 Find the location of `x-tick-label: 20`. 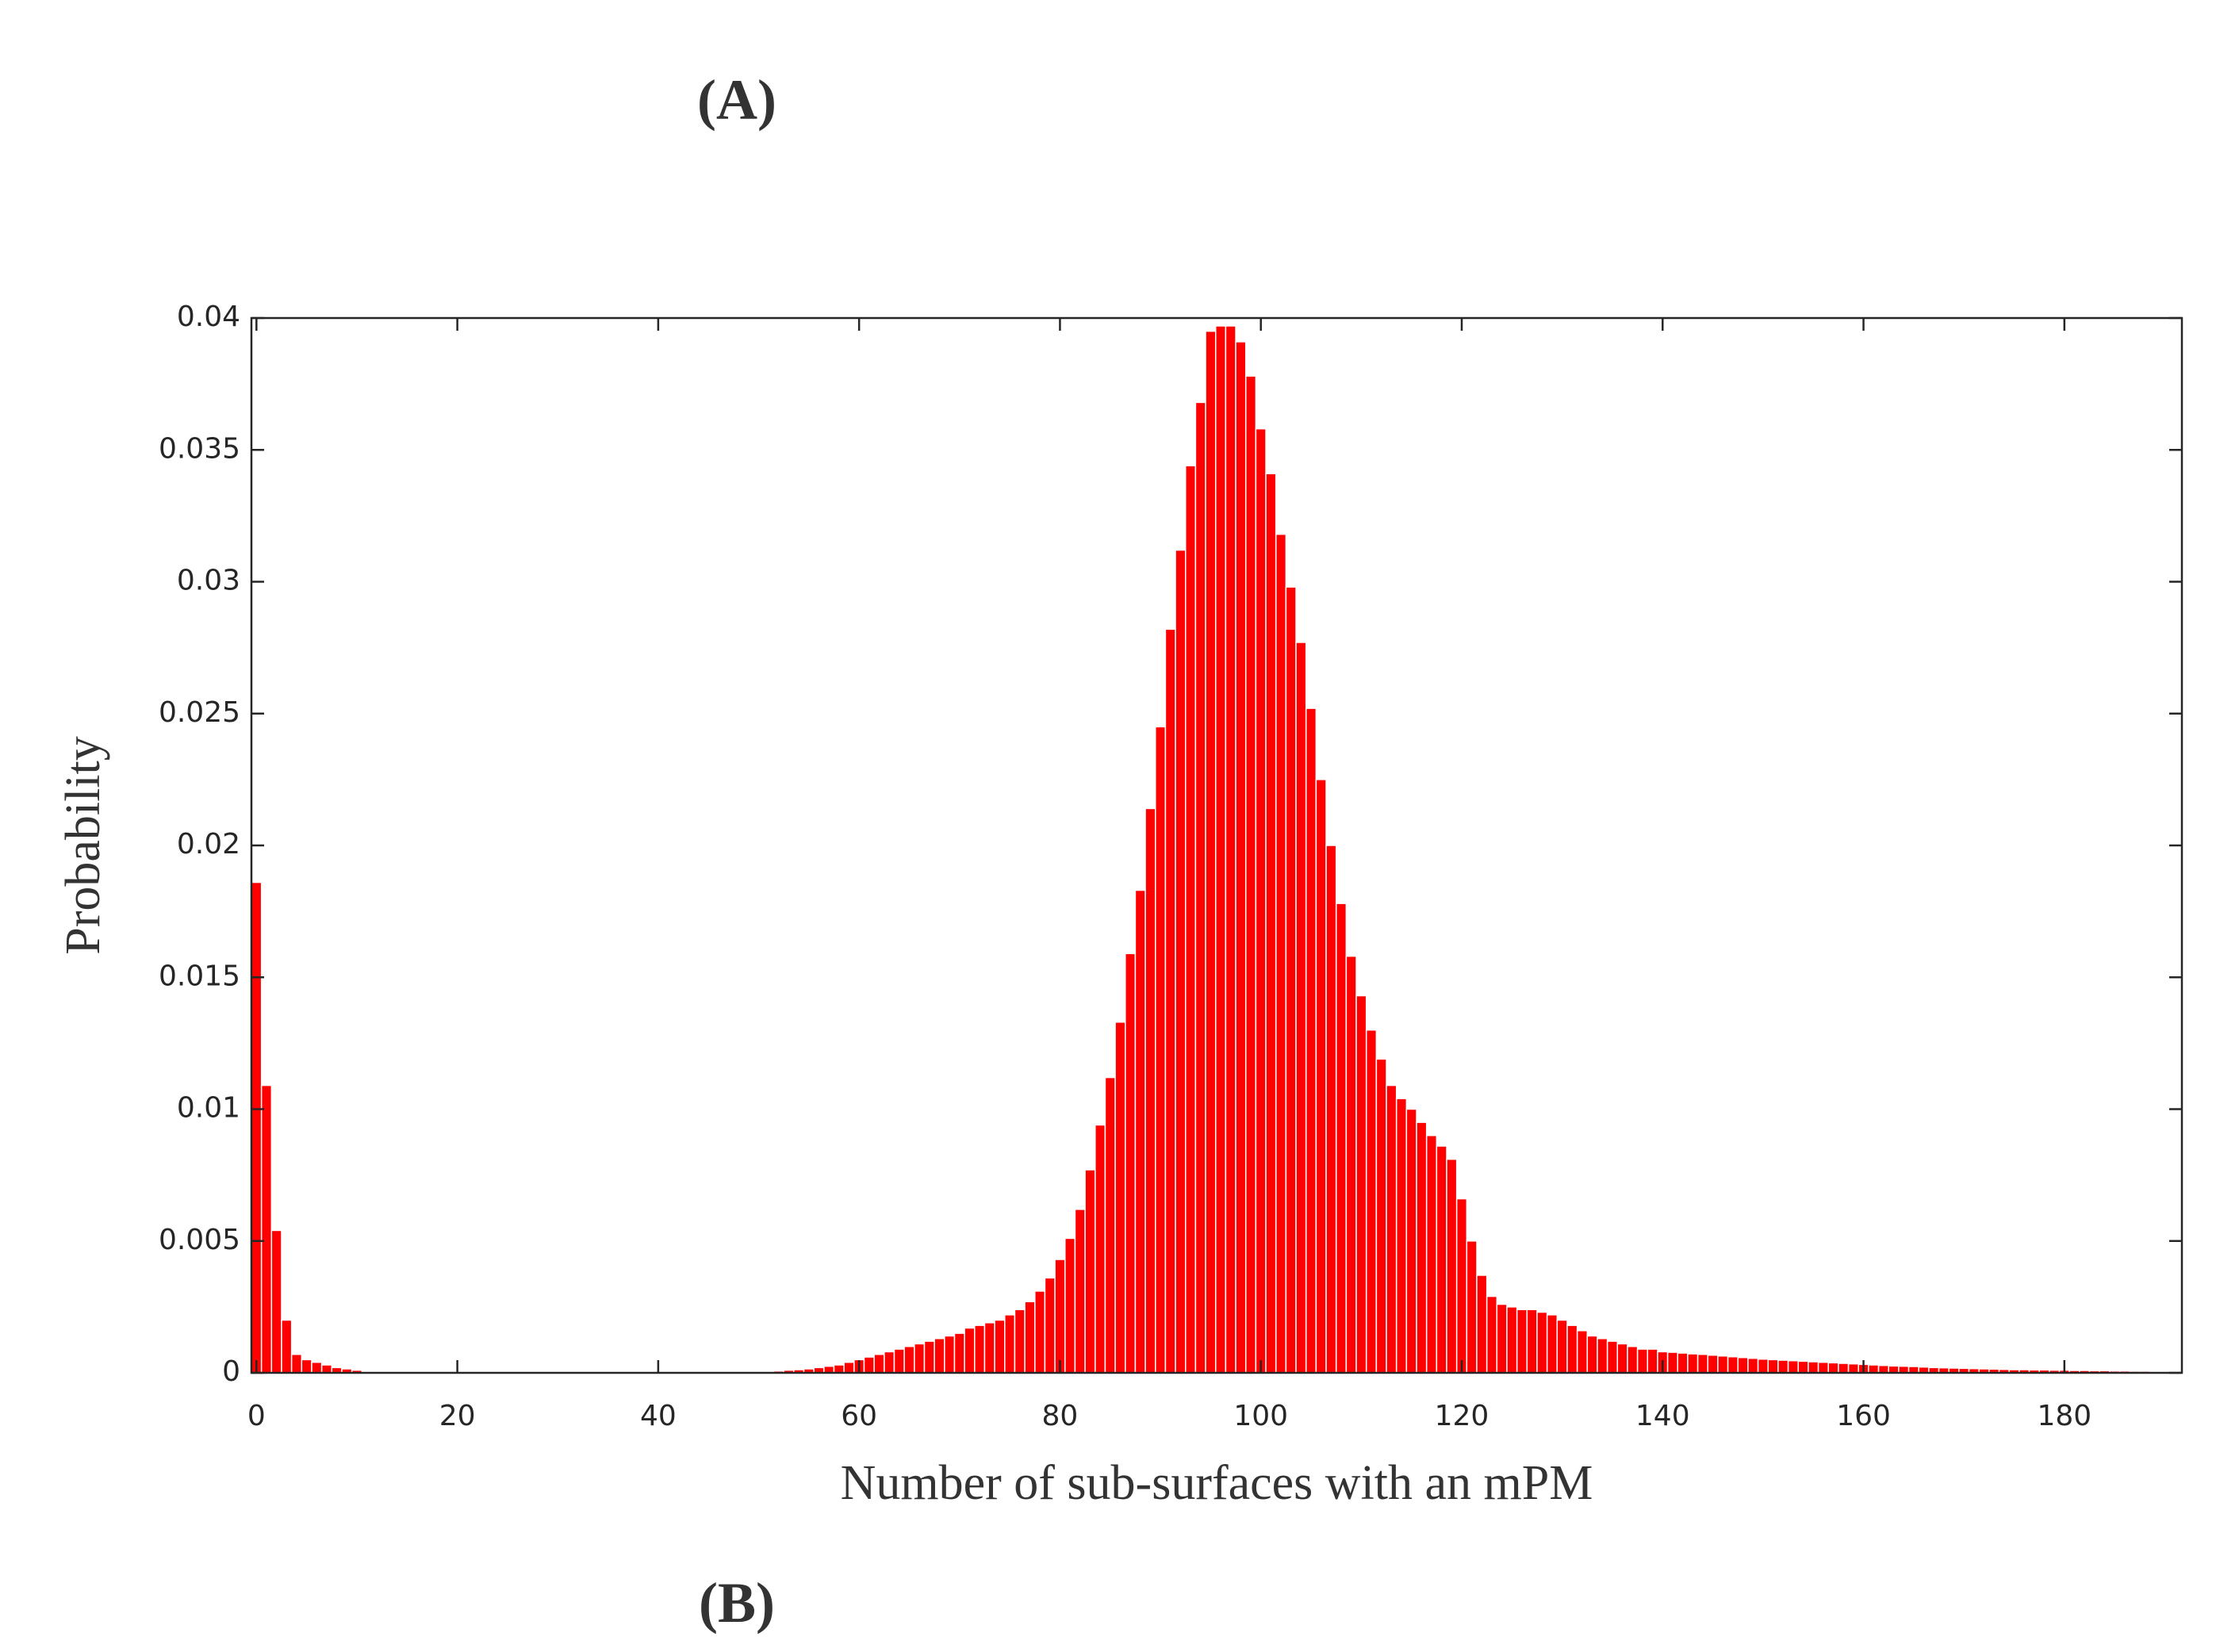

x-tick-label: 20 is located at coordinates (457, 1416).